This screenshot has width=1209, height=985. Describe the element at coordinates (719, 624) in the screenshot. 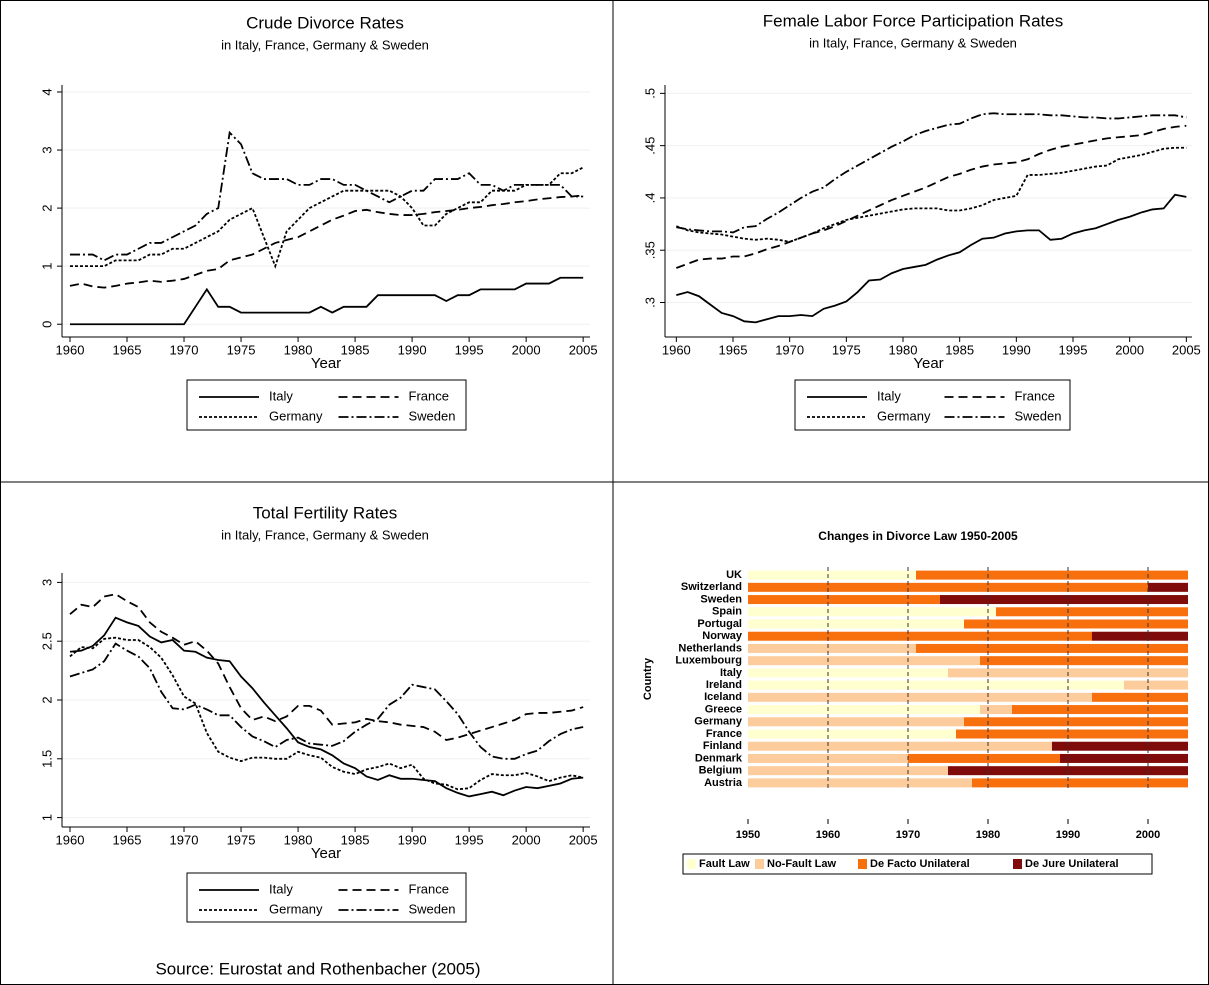

I see `category-label: Portugal` at that location.